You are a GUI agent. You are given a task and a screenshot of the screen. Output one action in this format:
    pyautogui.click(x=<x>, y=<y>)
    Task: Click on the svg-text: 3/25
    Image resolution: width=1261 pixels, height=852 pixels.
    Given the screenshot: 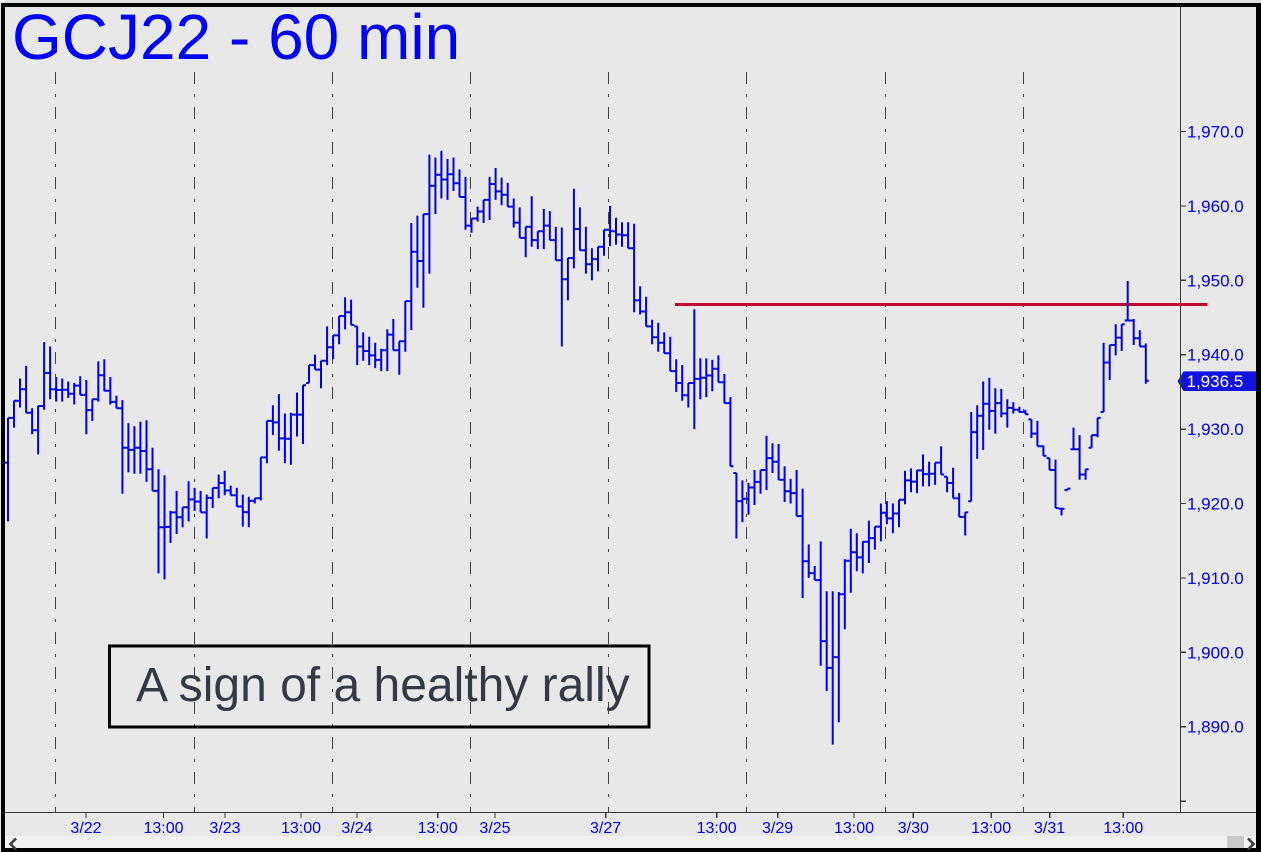 What is the action you would take?
    pyautogui.click(x=494, y=828)
    